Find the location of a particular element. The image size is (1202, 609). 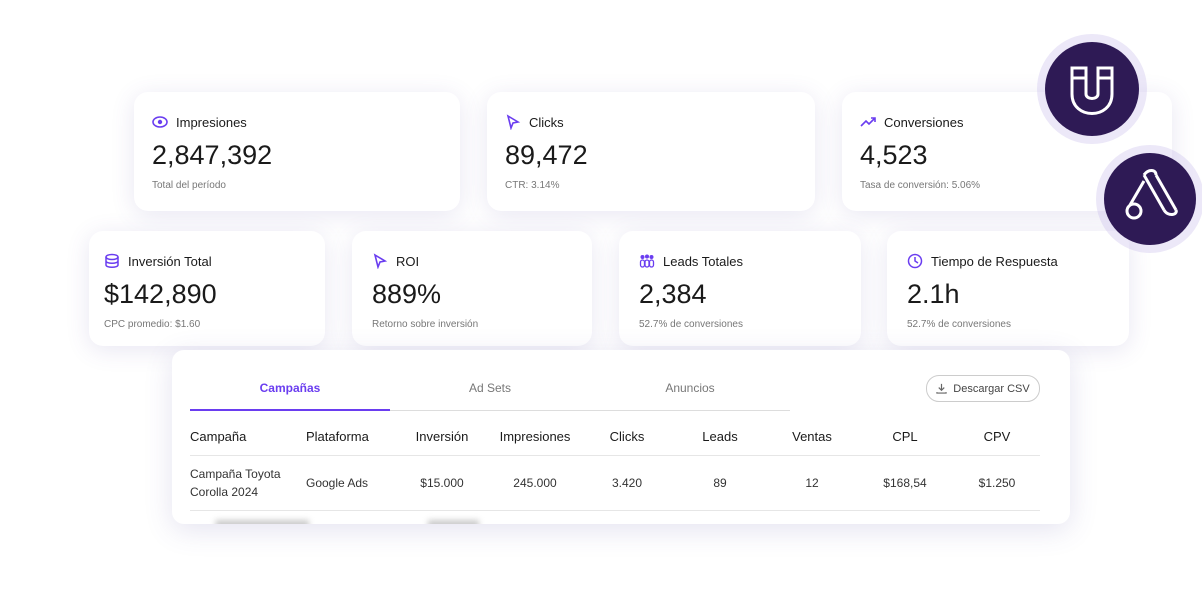

card-value: 2.1h is located at coordinates (933, 294).